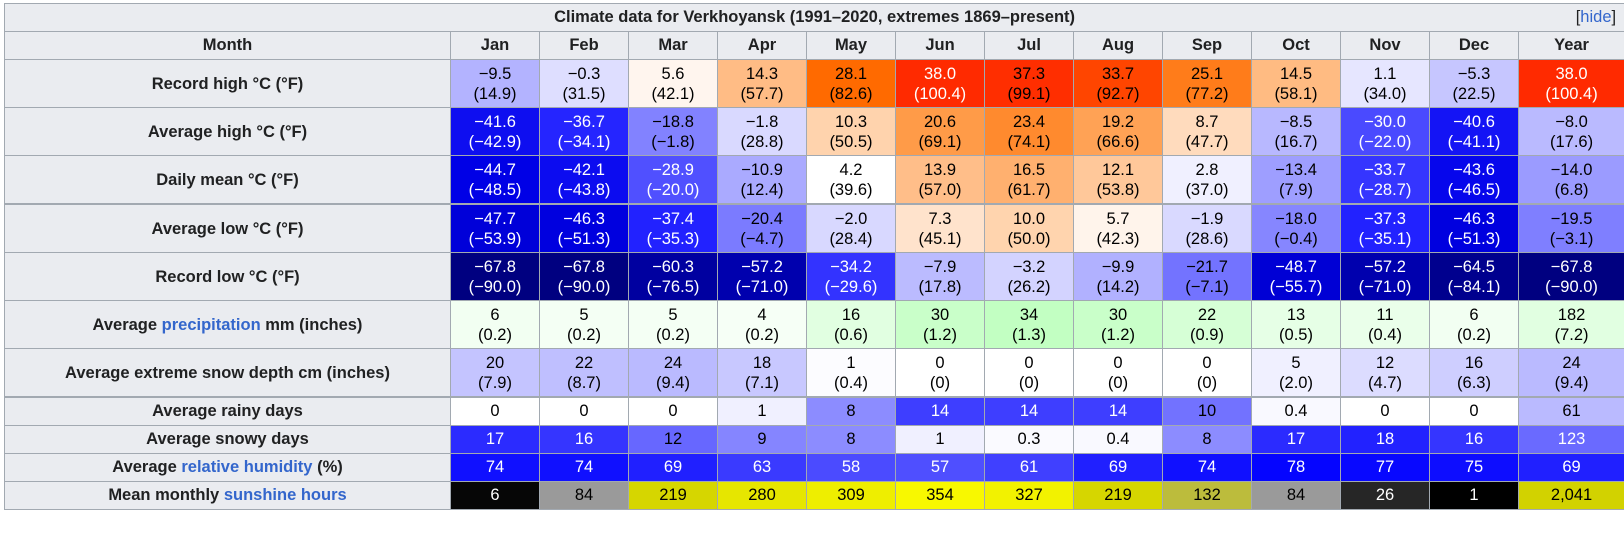 The height and width of the screenshot is (538, 1624). Describe the element at coordinates (1207, 180) in the screenshot. I see `data-cell: 2.8(37.0)` at that location.